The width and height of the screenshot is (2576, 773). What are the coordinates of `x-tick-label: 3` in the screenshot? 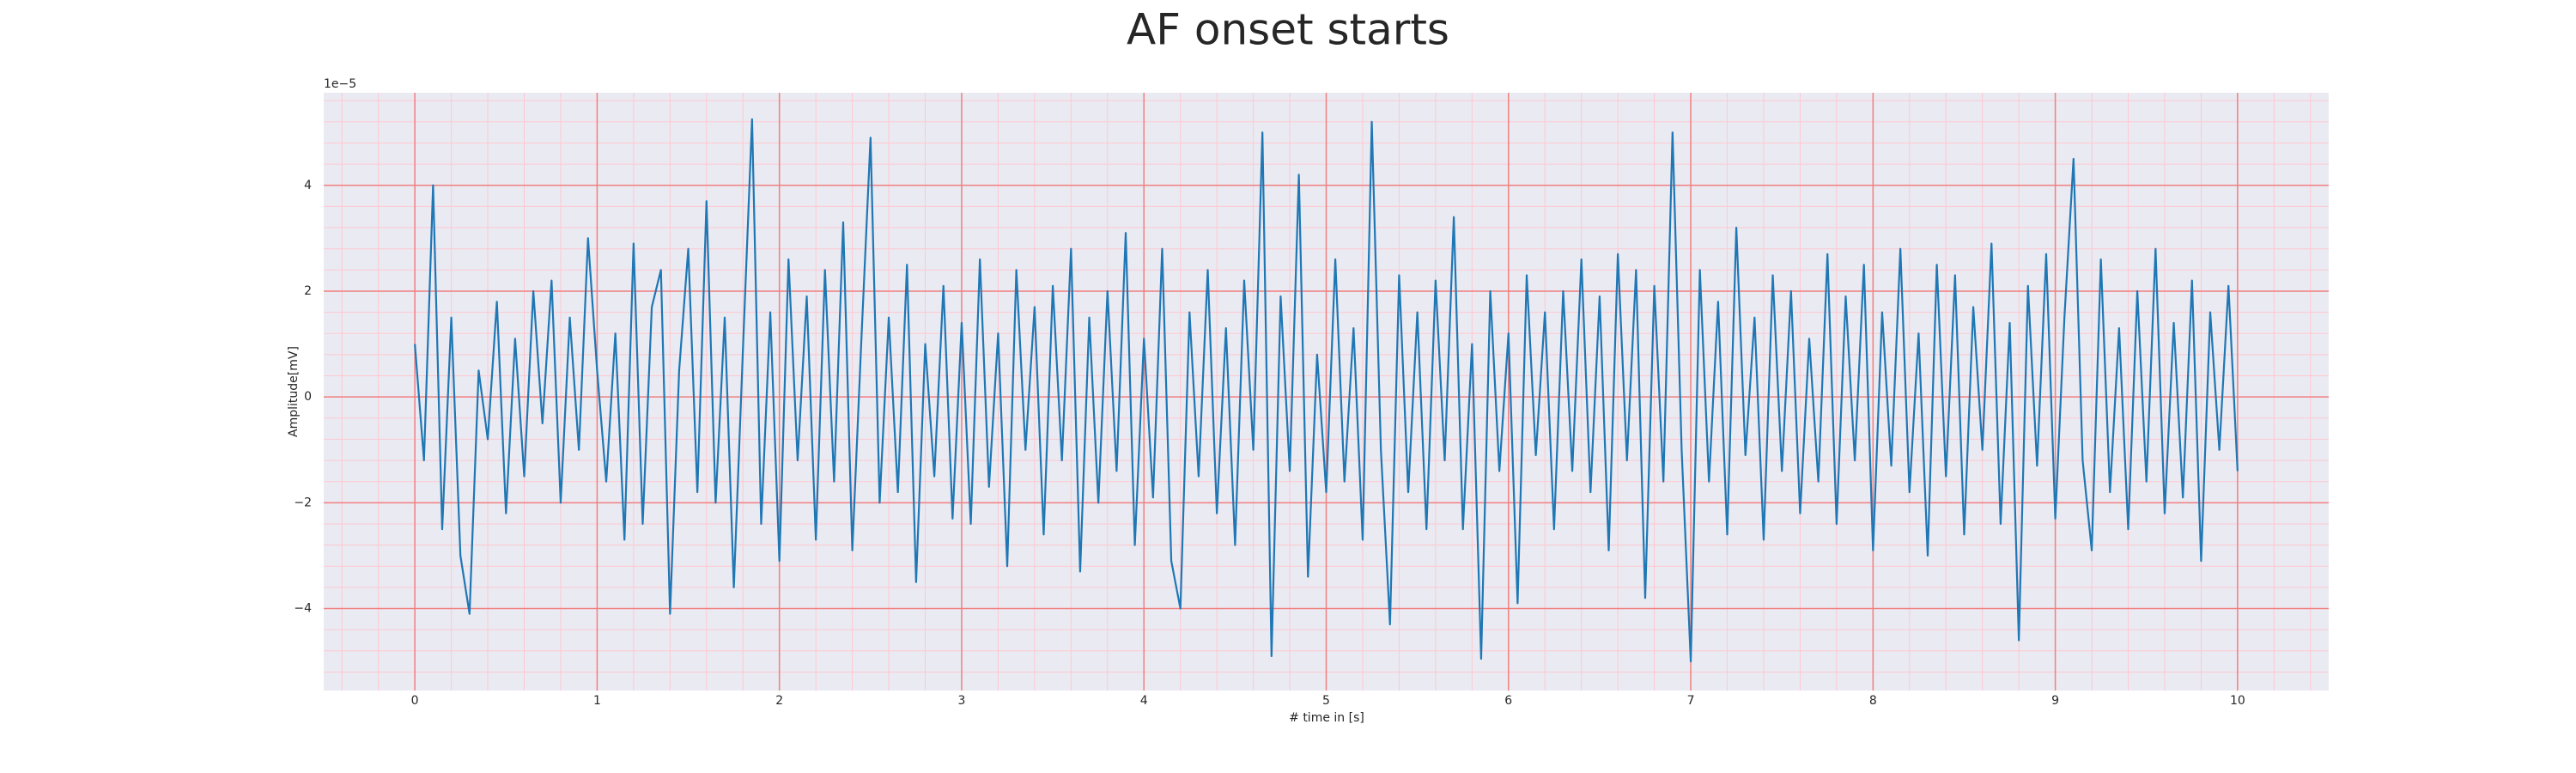 It's located at (961, 701).